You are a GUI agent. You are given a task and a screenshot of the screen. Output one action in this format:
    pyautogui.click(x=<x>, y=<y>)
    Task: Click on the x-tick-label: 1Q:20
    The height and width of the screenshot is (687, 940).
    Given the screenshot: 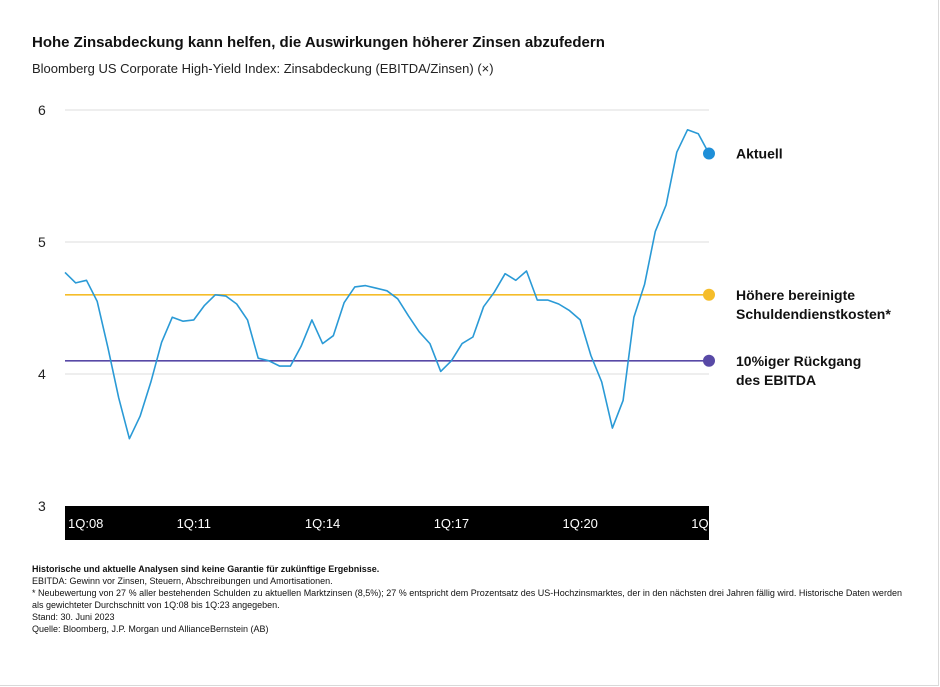 What is the action you would take?
    pyautogui.click(x=579, y=523)
    